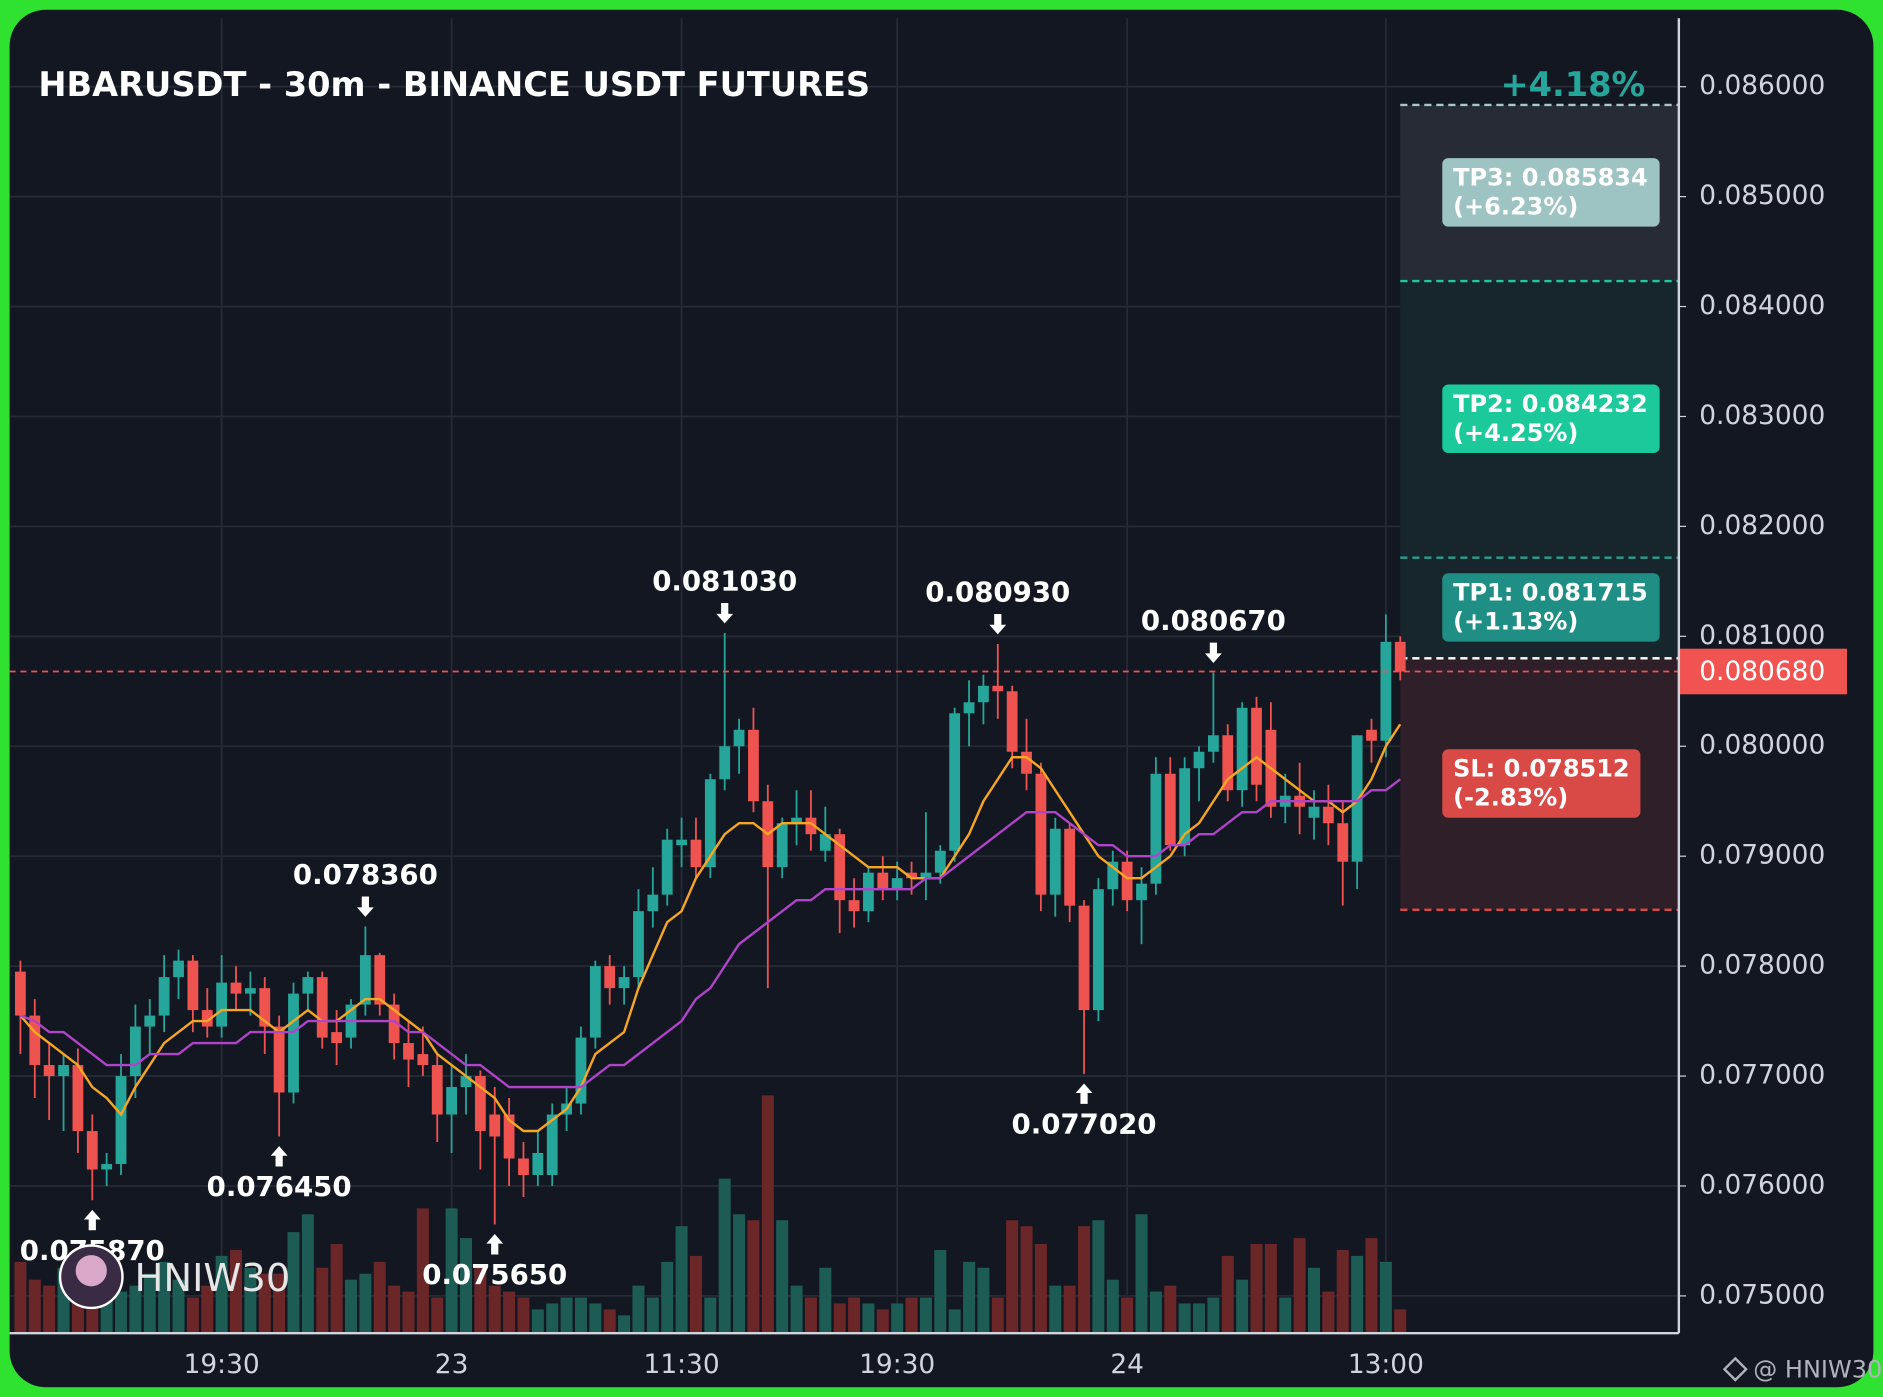  Describe the element at coordinates (1762, 305) in the screenshot. I see `y-tick-label: 0.084000` at that location.